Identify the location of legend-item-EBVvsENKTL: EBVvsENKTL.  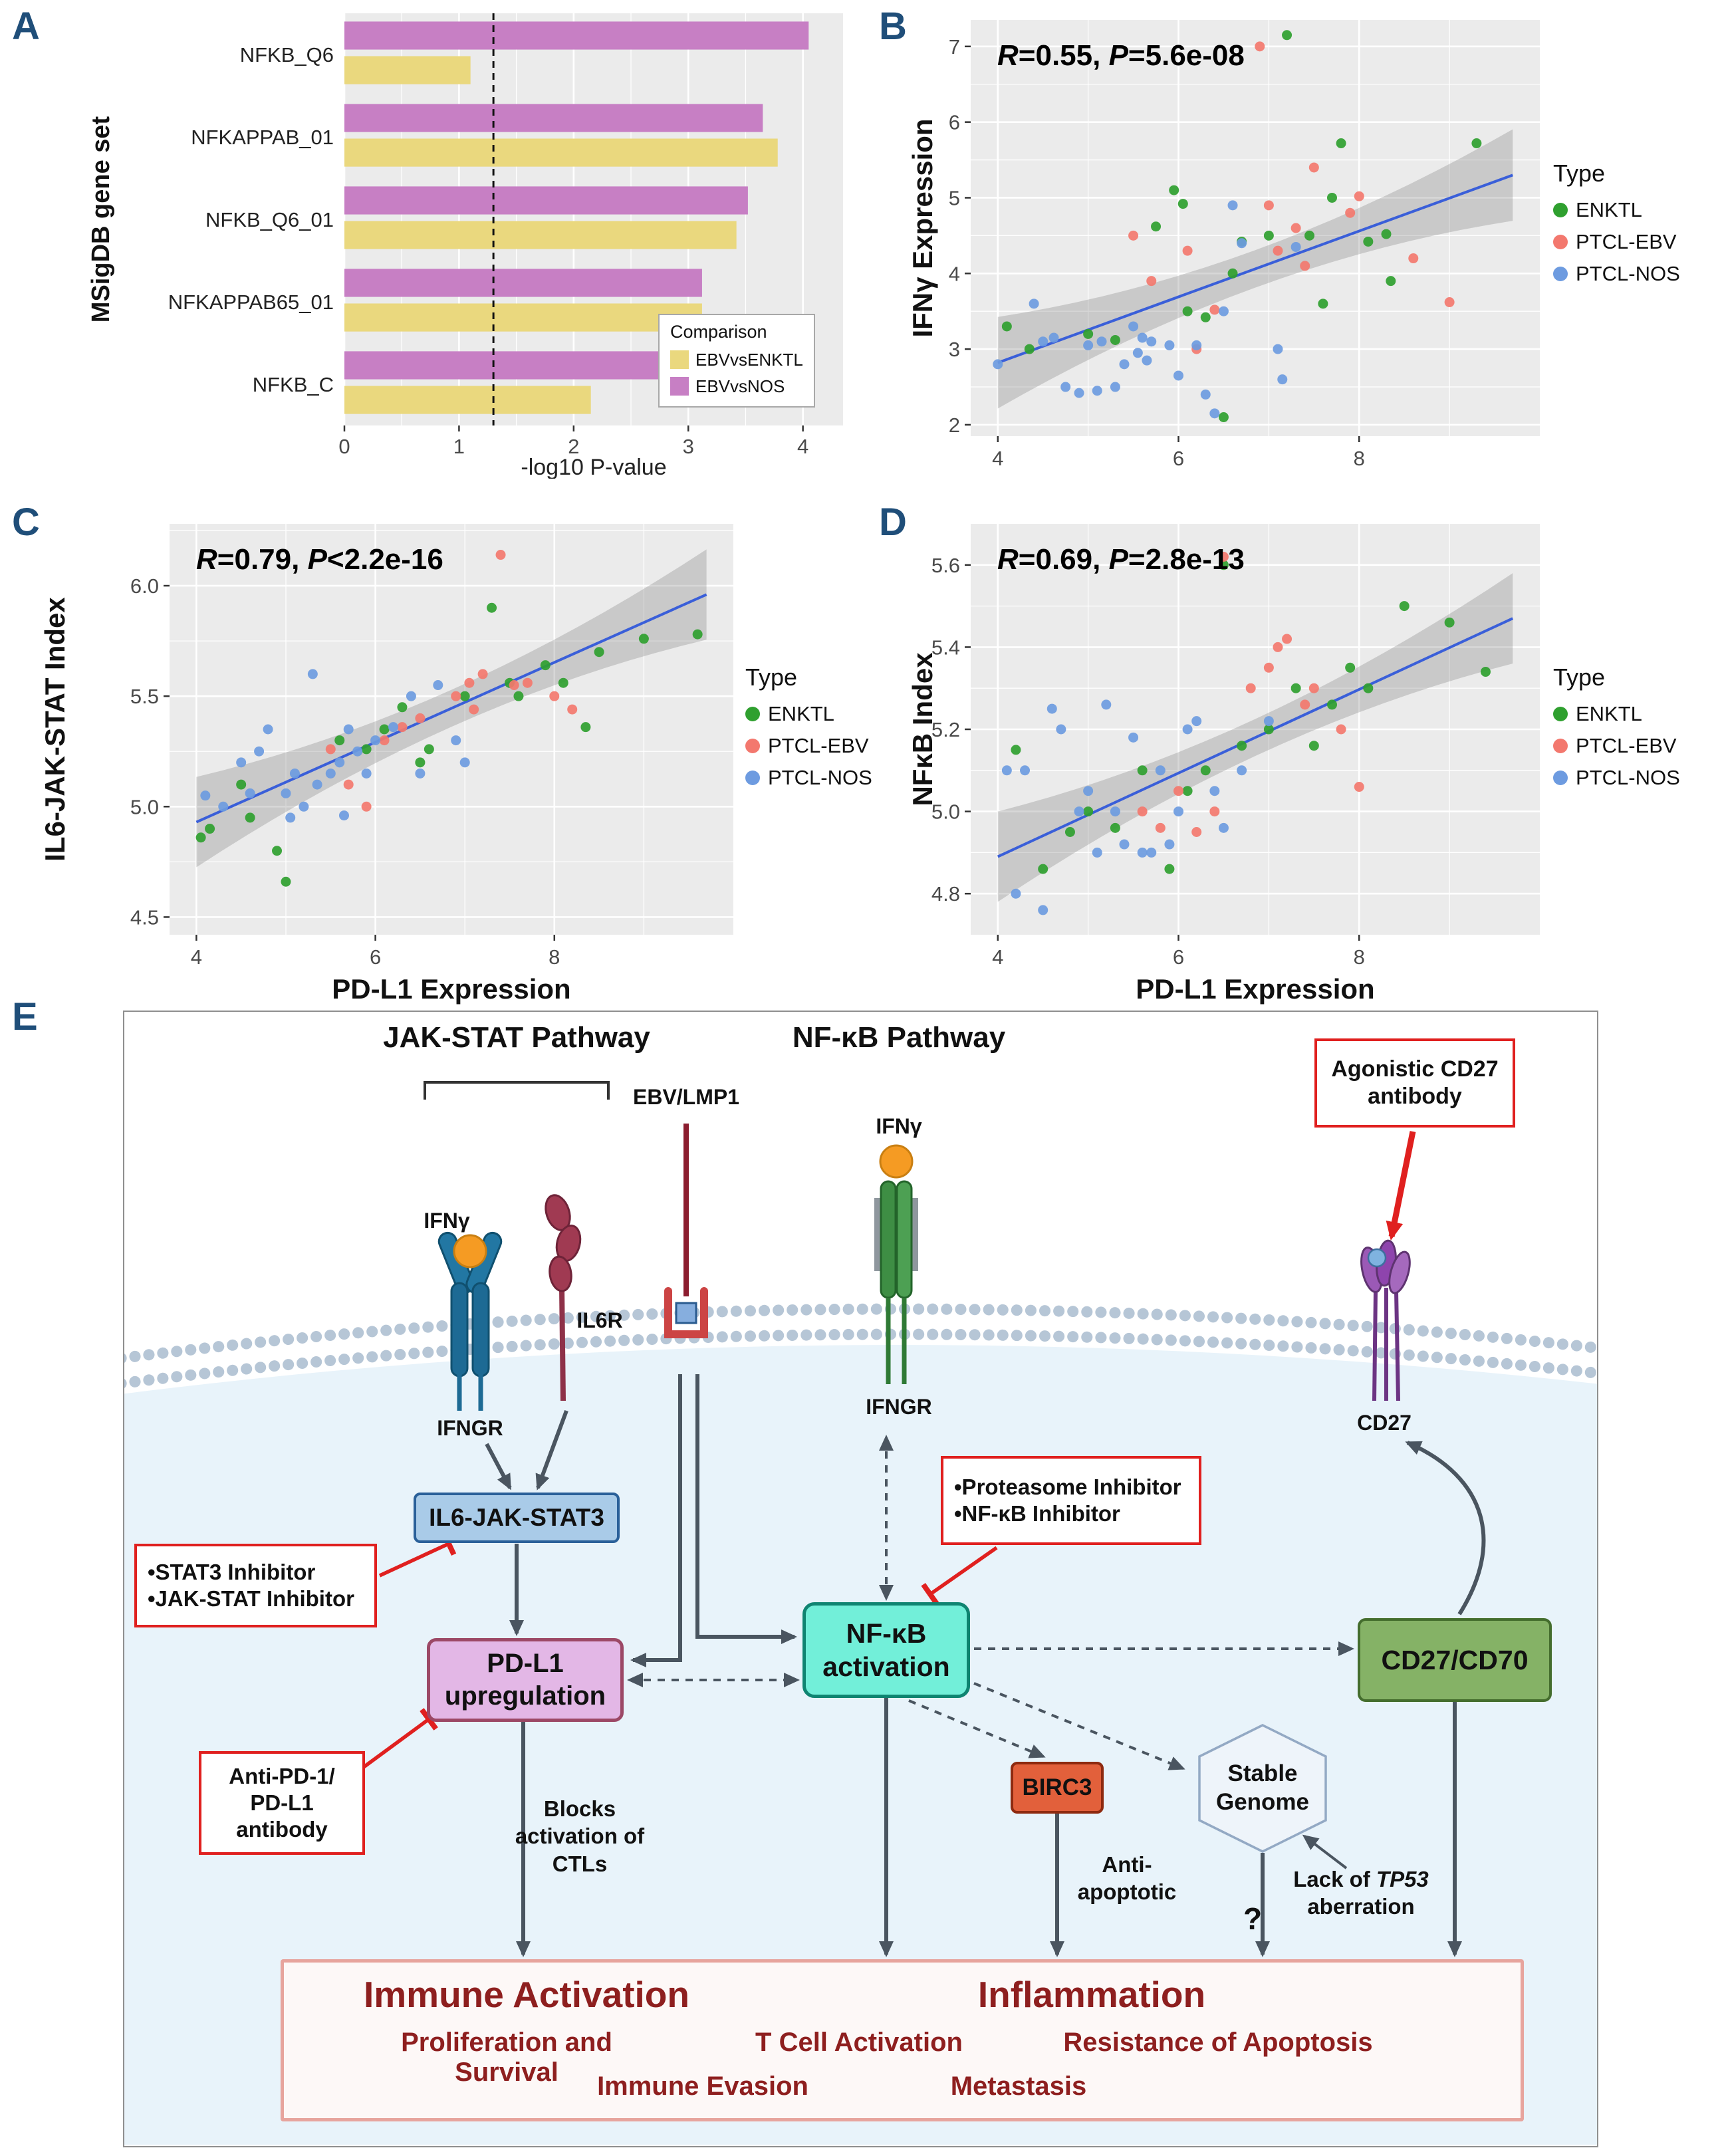
(736, 360).